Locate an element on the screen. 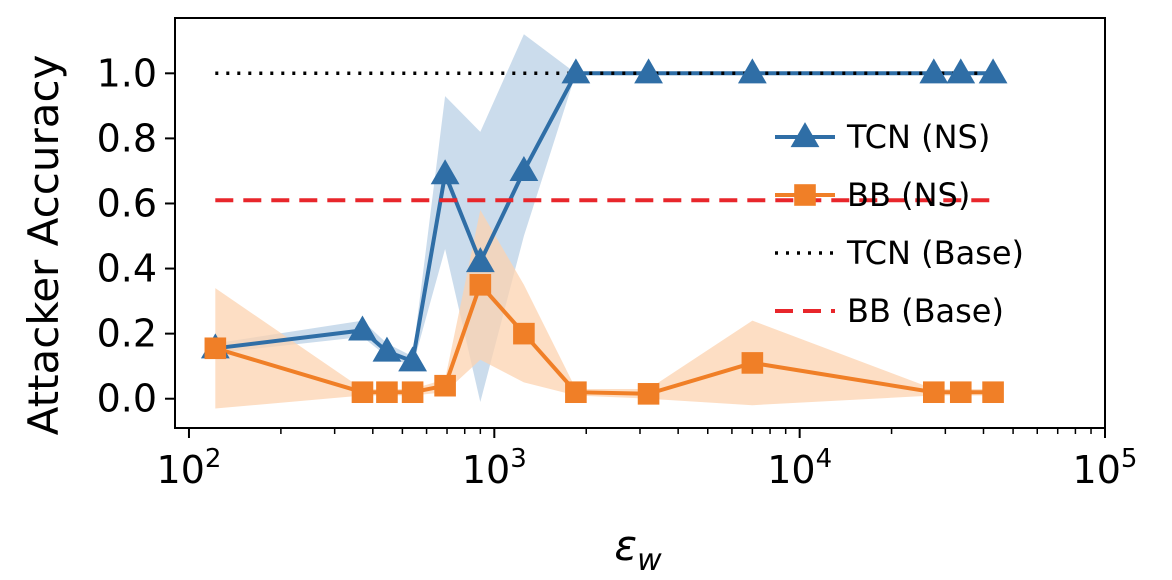 The image size is (1172, 580). x-tick-label: 10⁵ is located at coordinates (1105, 468).